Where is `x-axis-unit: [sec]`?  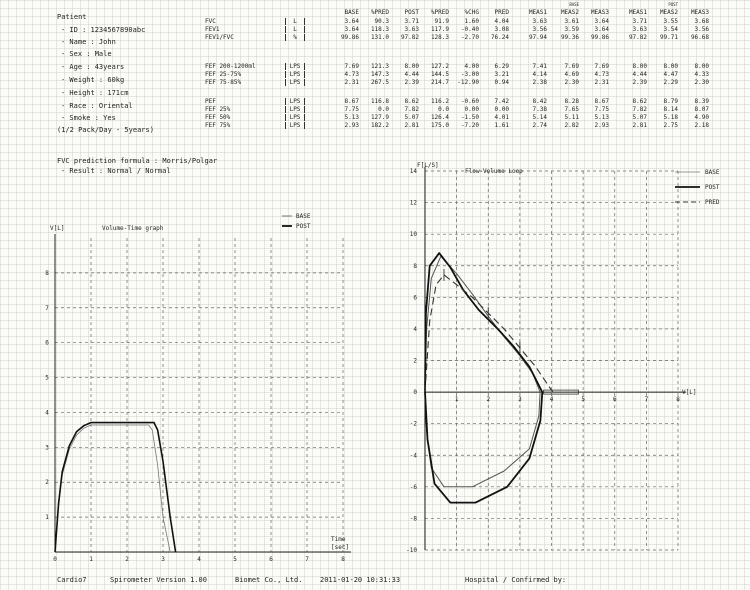
x-axis-unit: [sec] is located at coordinates (340, 547).